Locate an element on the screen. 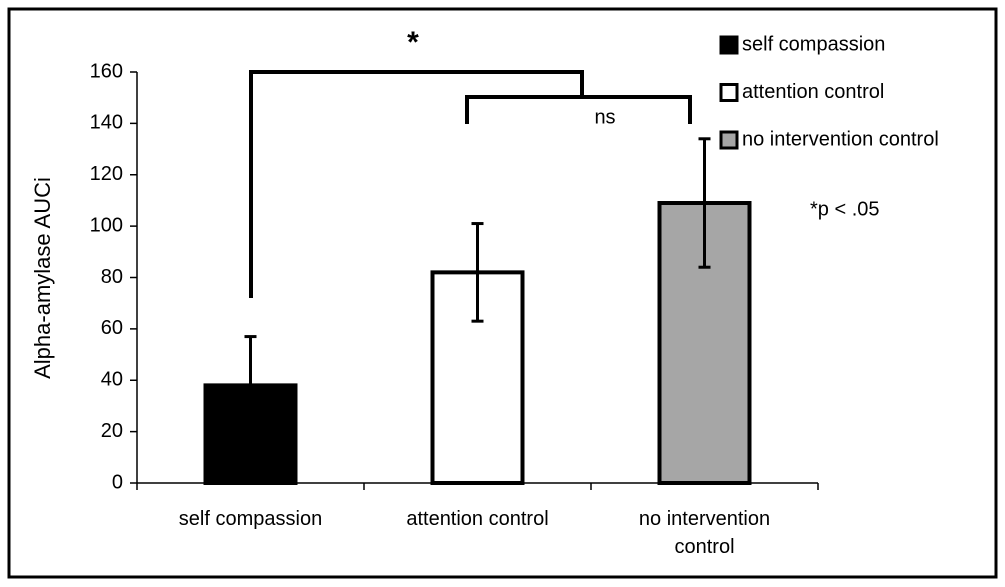  x-tick-label: self compassion is located at coordinates (250, 519).